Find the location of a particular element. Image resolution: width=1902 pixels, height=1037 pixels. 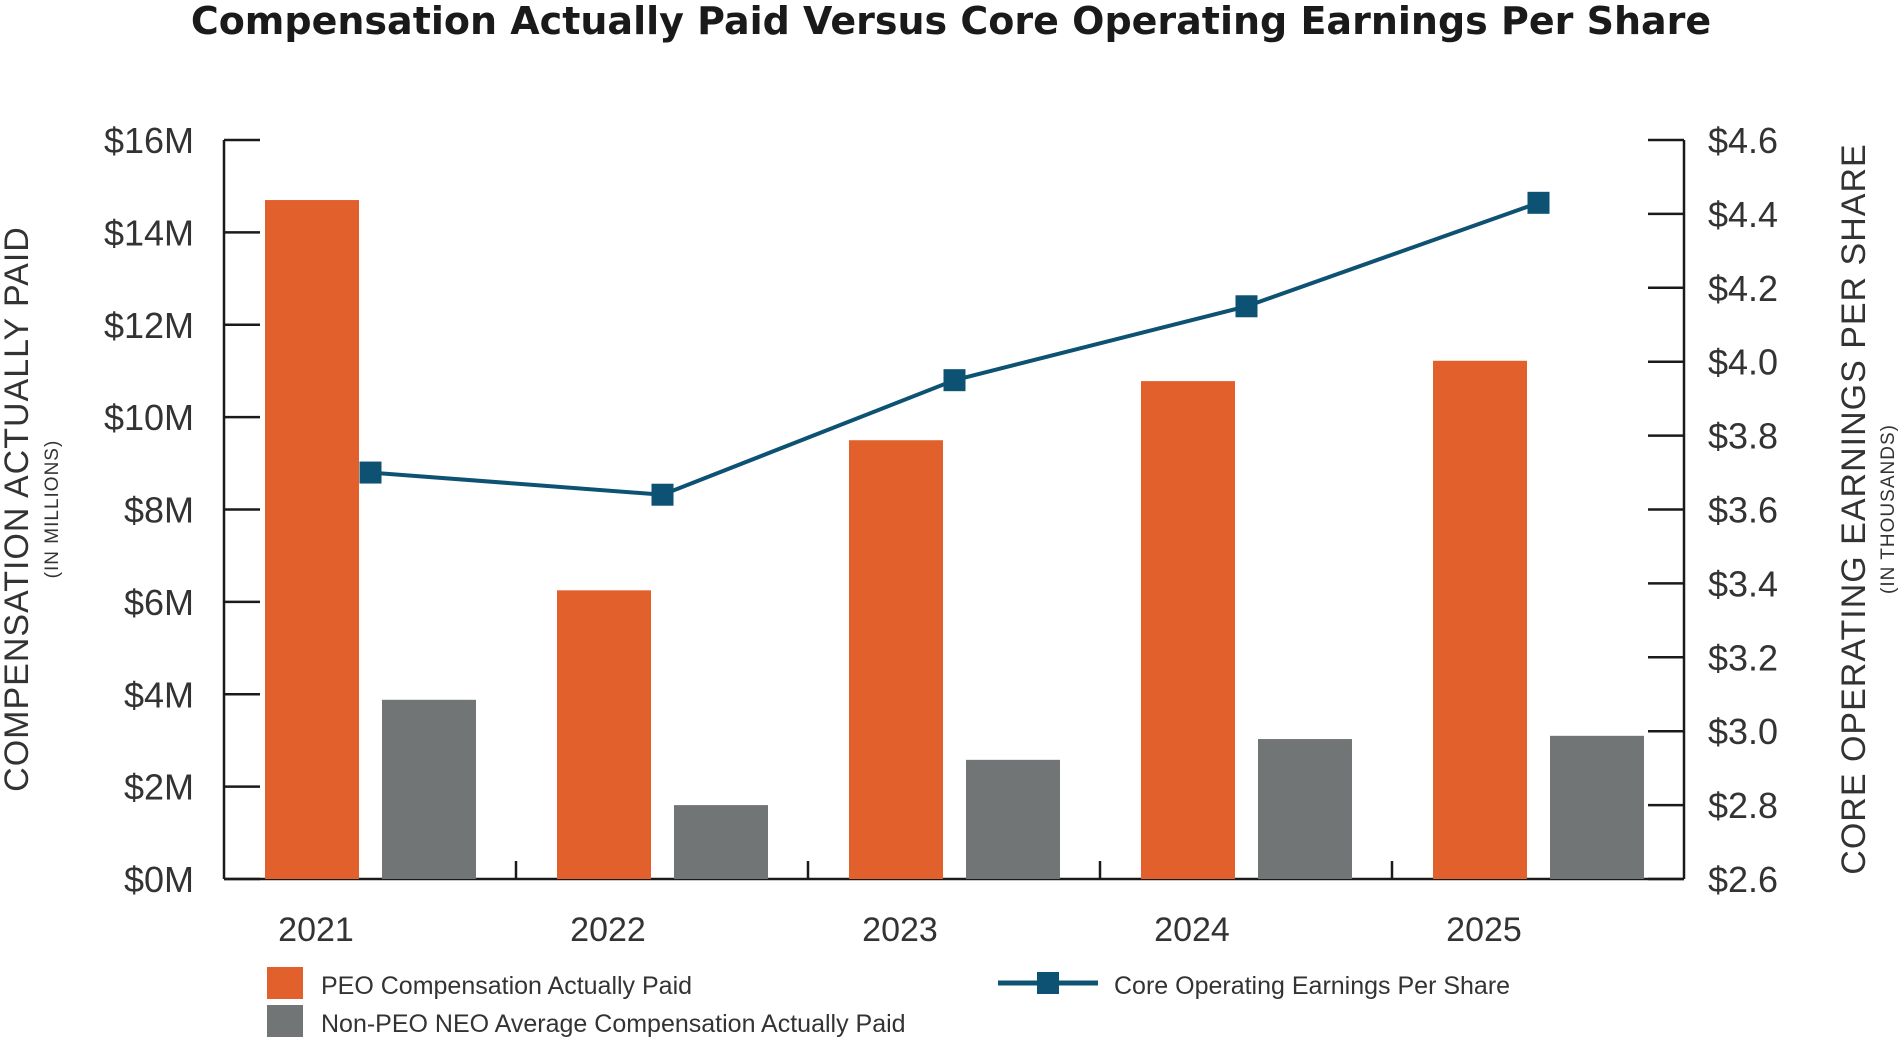

right-tick-label: $4.0 is located at coordinates (1743, 362).